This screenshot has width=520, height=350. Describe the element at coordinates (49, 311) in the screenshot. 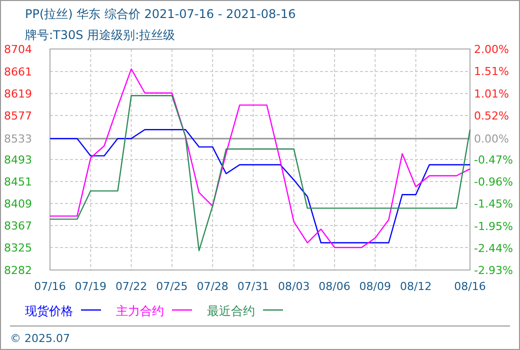

I see `legend-label: 现货价格` at that location.